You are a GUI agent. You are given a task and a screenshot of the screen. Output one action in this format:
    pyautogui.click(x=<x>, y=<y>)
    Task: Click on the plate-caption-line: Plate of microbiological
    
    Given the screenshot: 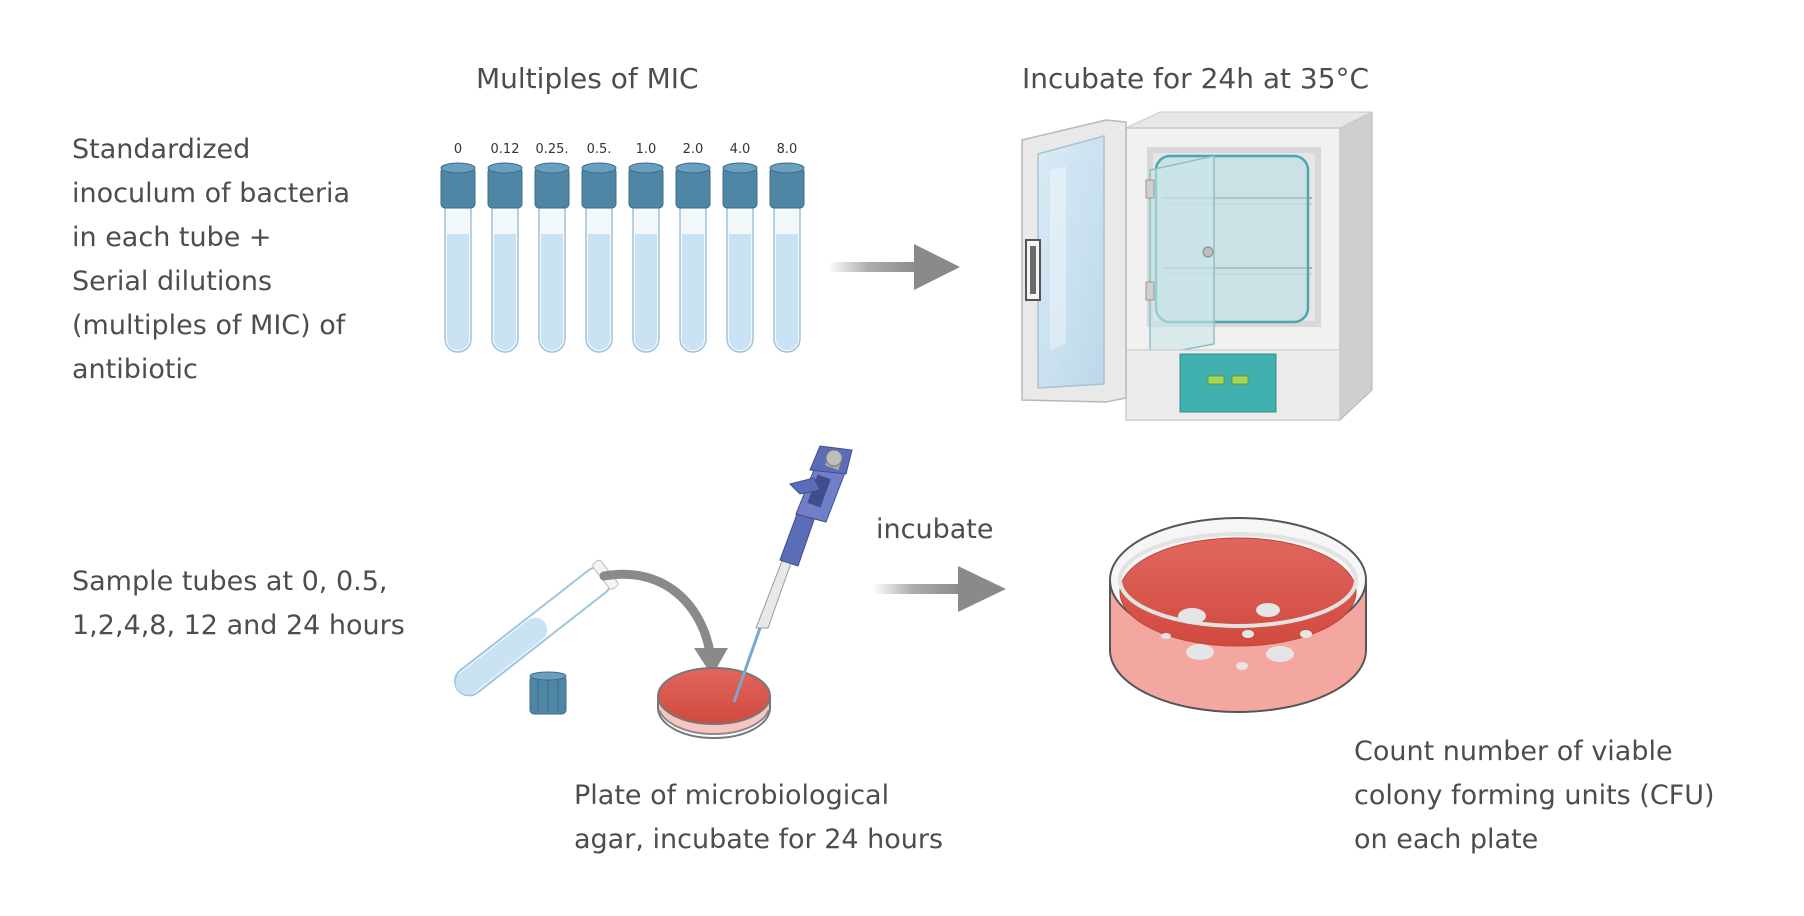 What is the action you would take?
    pyautogui.click(x=732, y=795)
    